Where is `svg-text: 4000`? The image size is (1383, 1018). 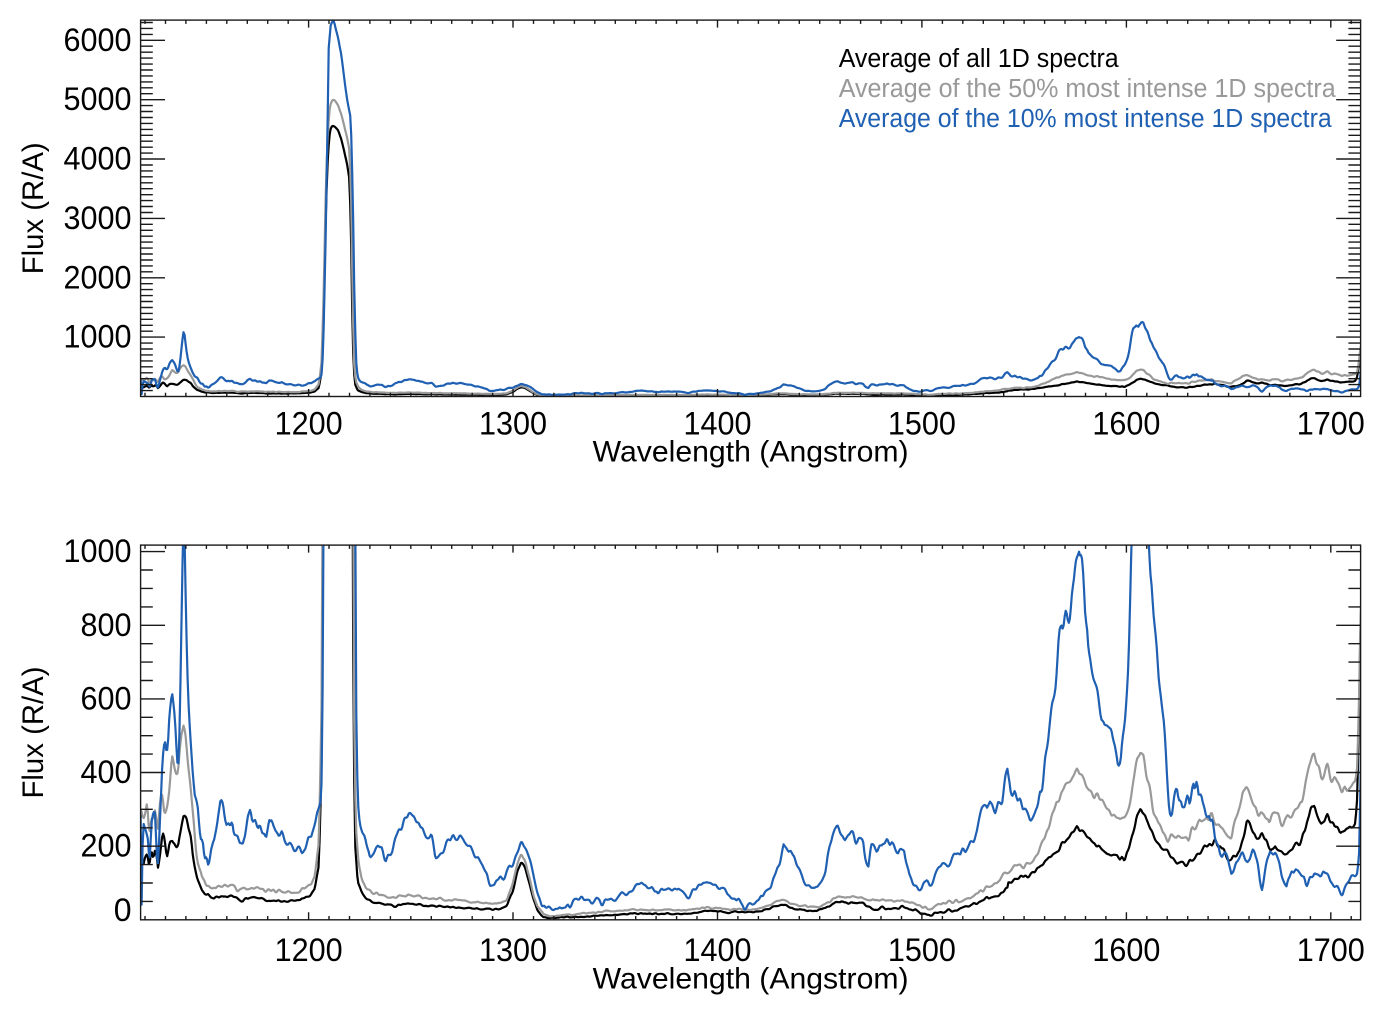 svg-text: 4000 is located at coordinates (98, 159).